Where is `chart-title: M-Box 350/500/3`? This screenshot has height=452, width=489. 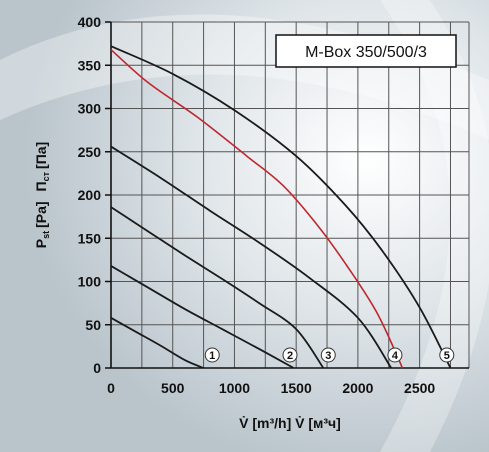 chart-title: M-Box 350/500/3 is located at coordinates (366, 52).